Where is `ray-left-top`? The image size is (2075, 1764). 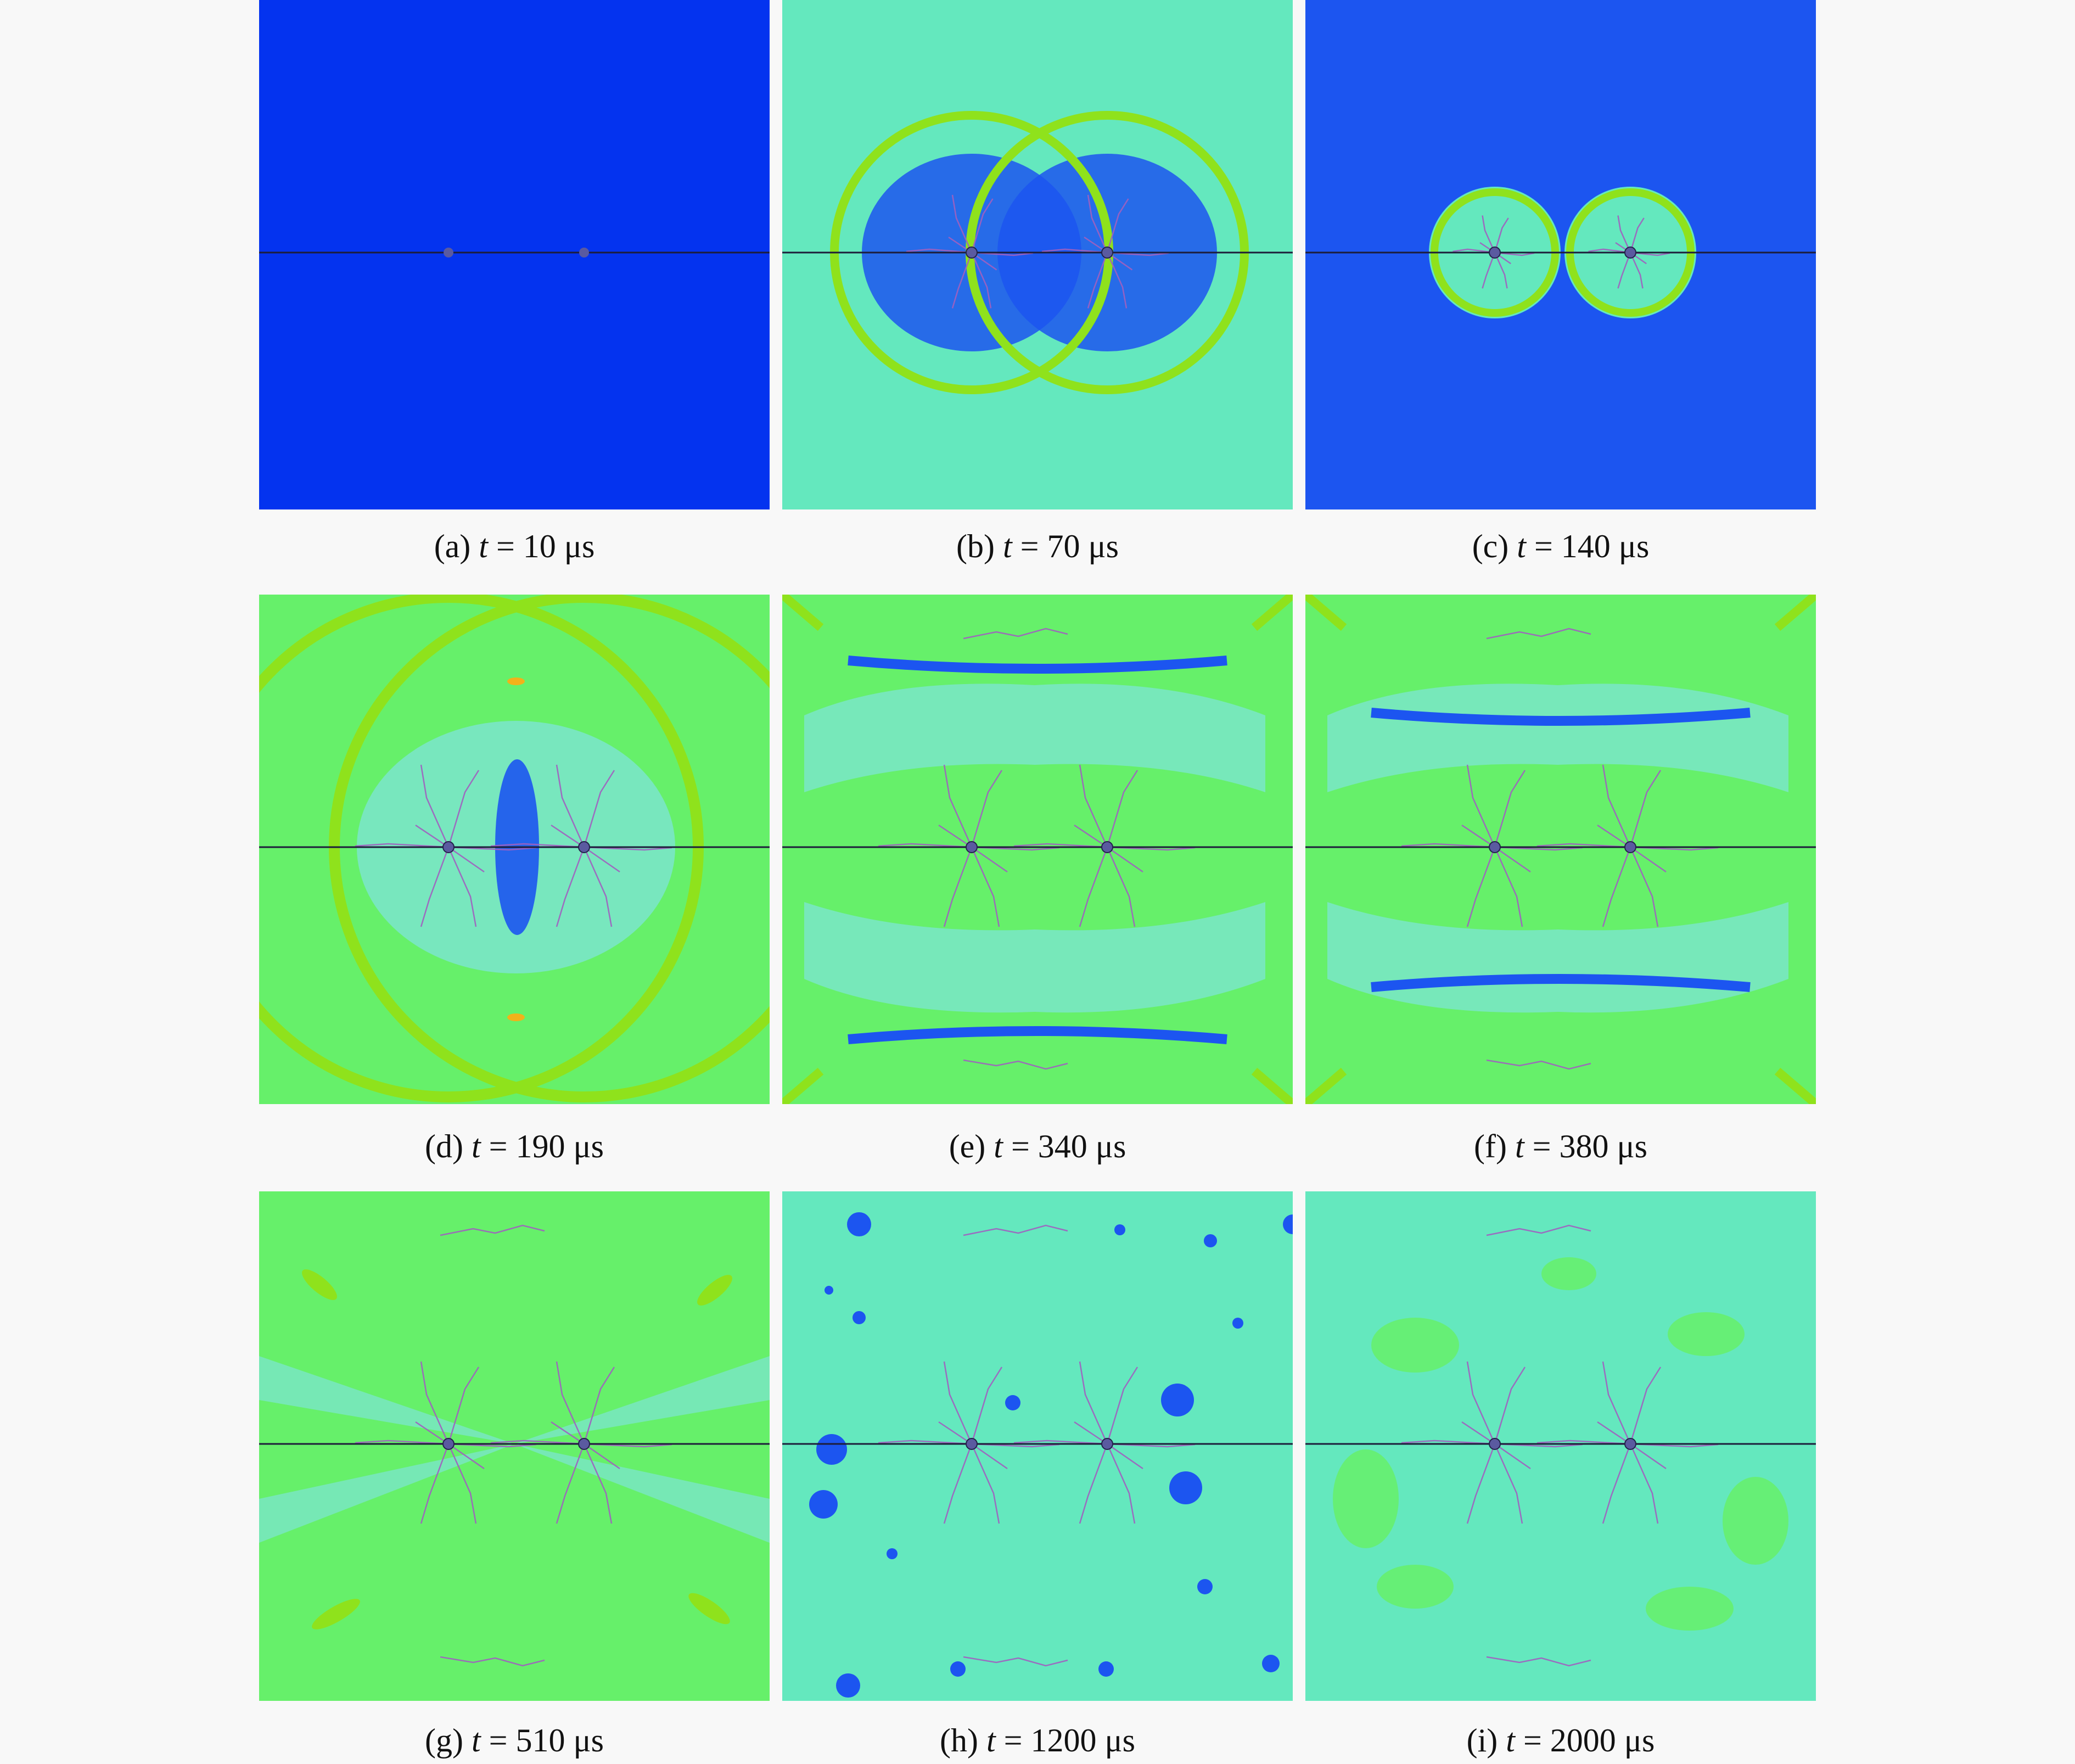 ray-left-top is located at coordinates (386, 1400).